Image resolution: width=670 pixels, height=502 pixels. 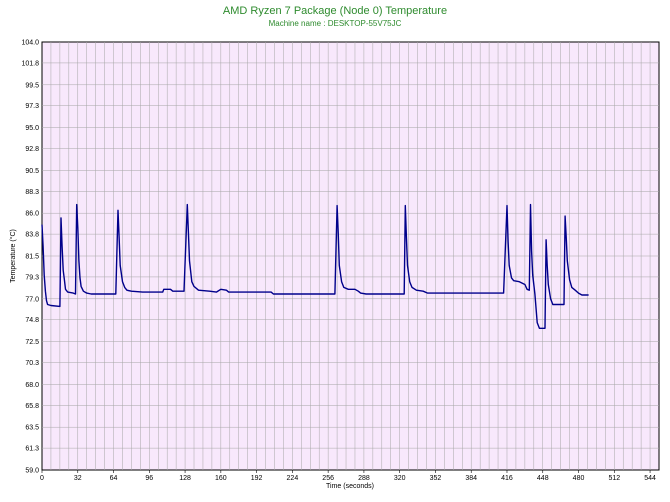 What do you see at coordinates (32, 149) in the screenshot?
I see `y-tick-label: 92.8` at bounding box center [32, 149].